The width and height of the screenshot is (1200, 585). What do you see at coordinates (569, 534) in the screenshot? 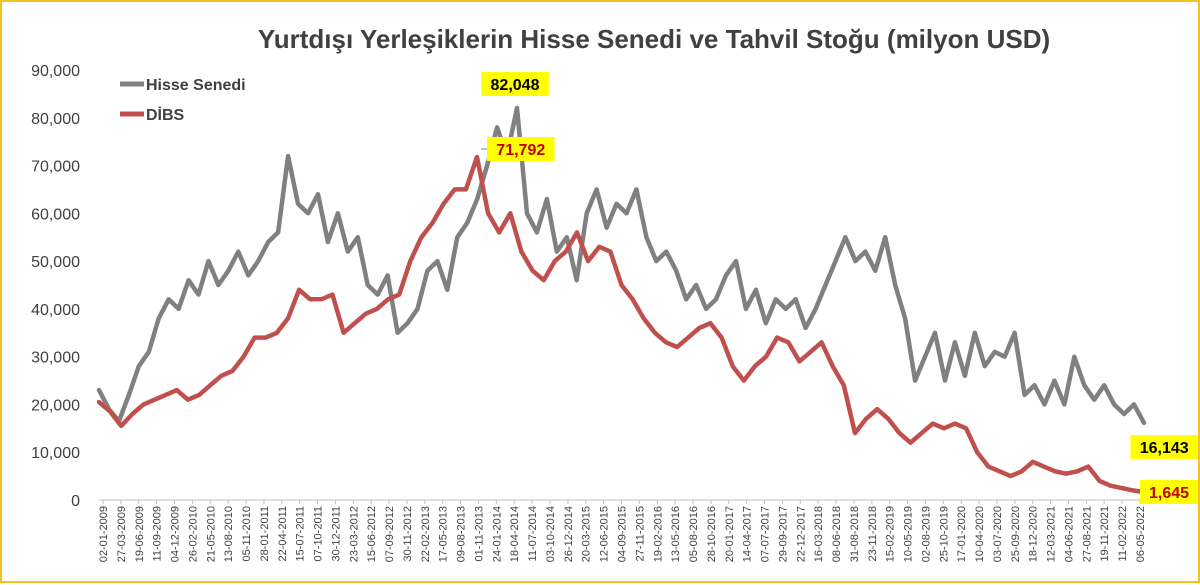
I see `x-tick-label: 26-12-2014` at bounding box center [569, 534].